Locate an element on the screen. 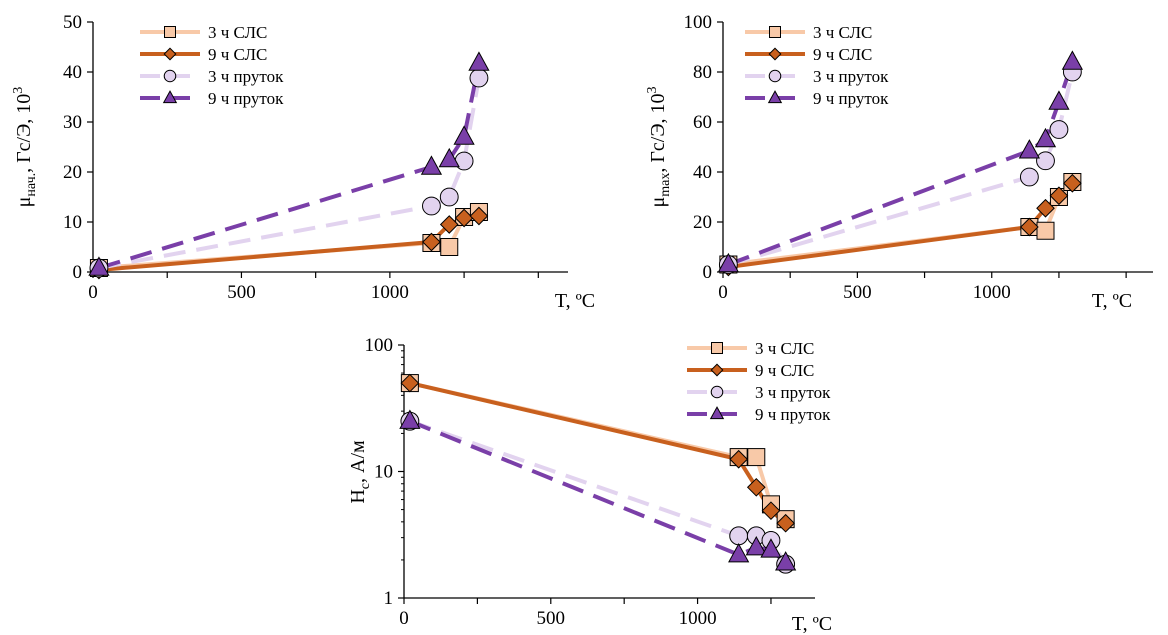  y-axis-label: μнач., Гс/Э, 103 is located at coordinates (25, 147).